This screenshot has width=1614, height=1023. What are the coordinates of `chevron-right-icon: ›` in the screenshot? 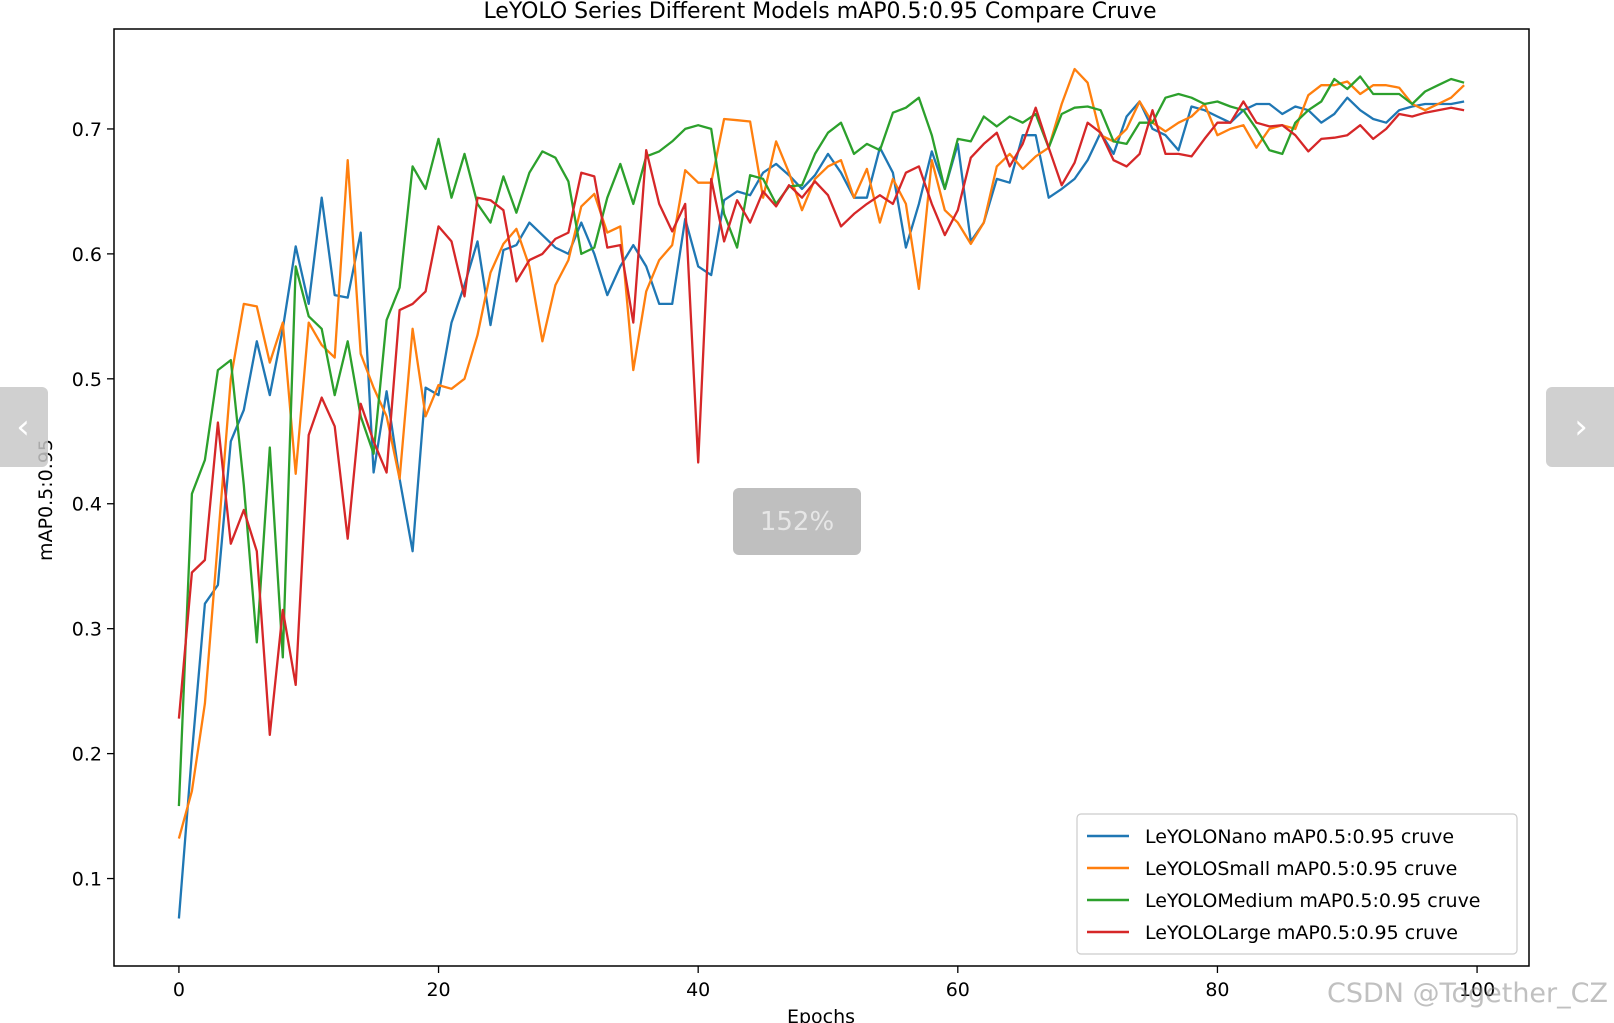 It's located at (1581, 427).